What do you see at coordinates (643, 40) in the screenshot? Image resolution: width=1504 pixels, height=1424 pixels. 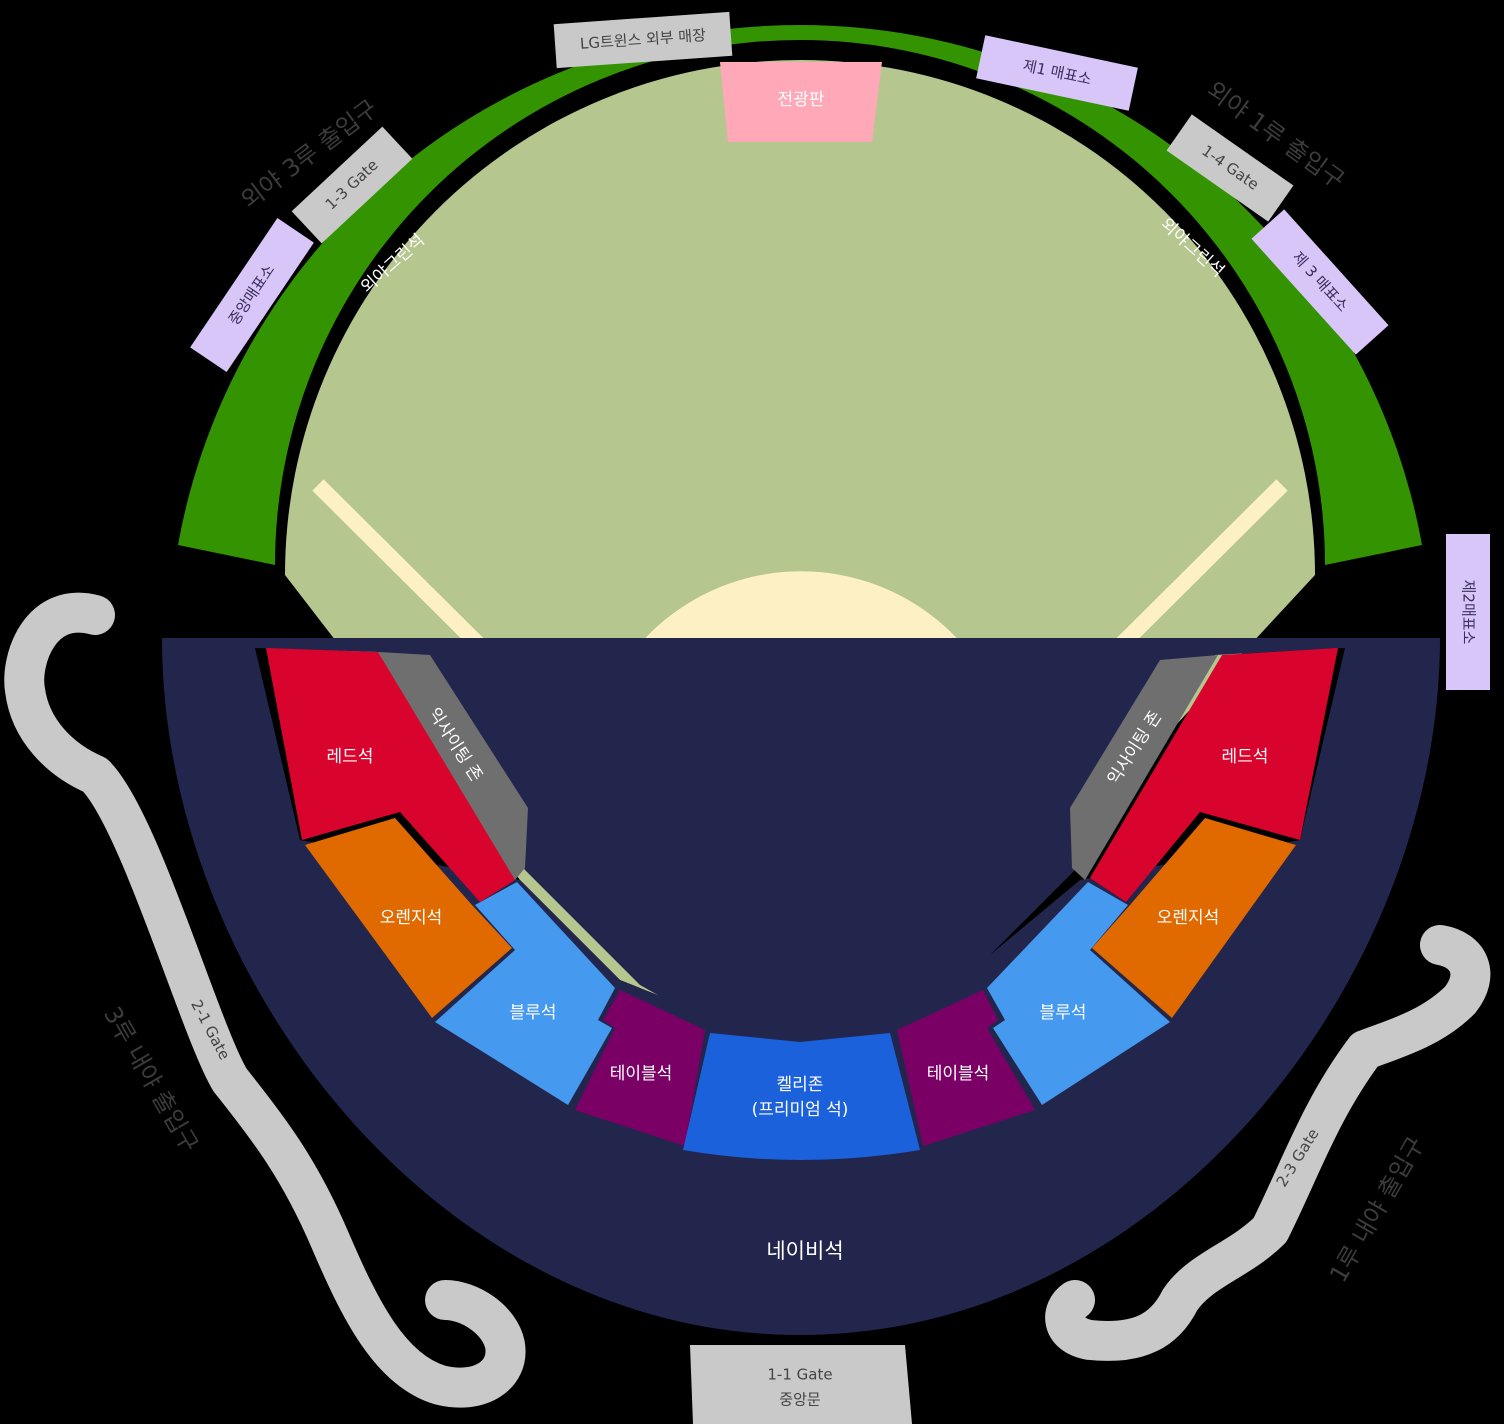 I see `tag-lg-store: LG트윈스 외부 매장` at bounding box center [643, 40].